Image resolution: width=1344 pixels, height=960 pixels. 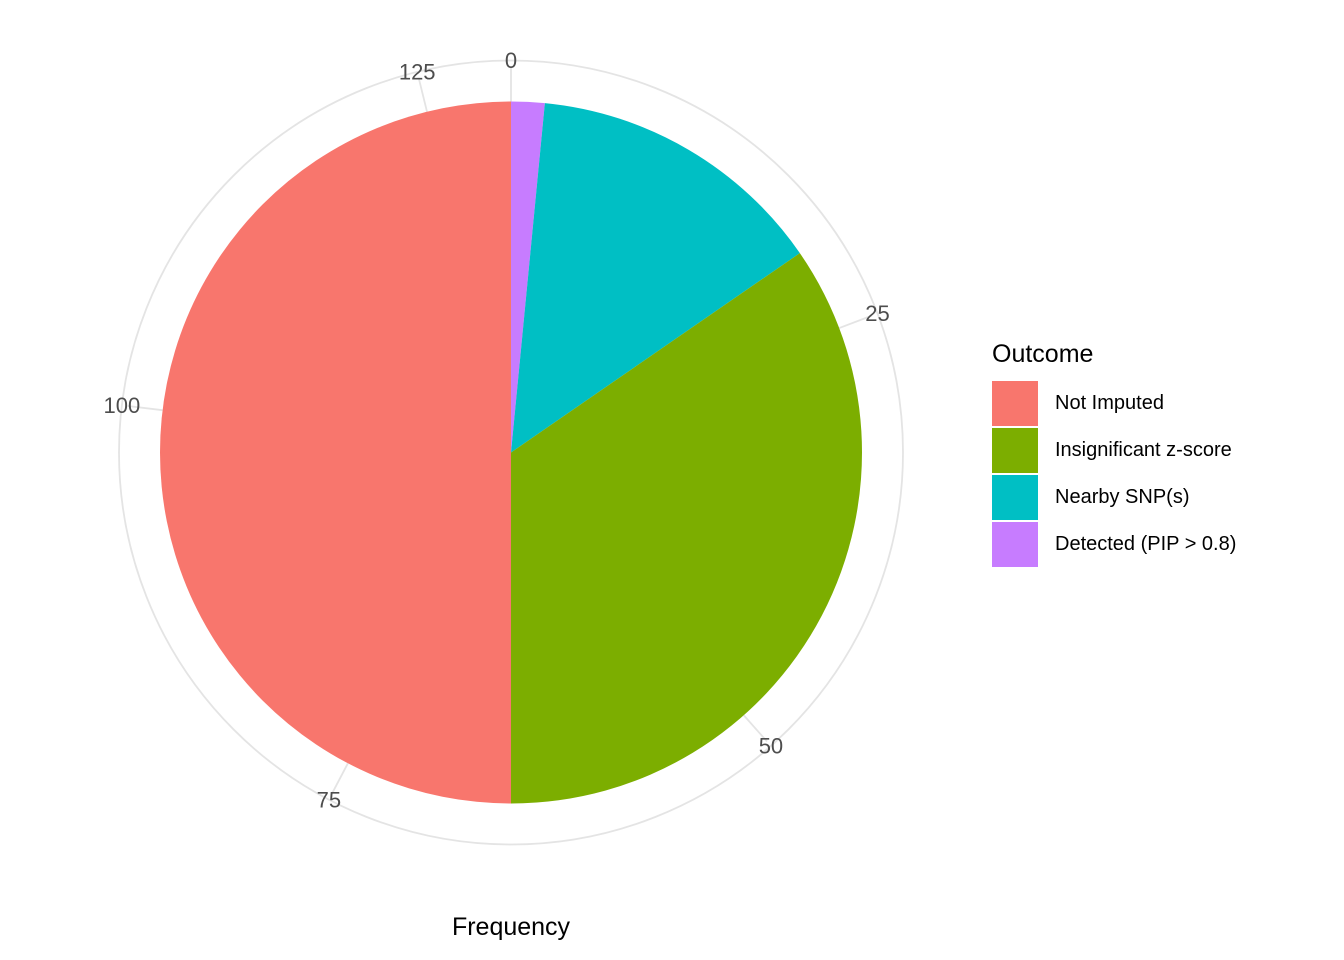 What do you see at coordinates (1109, 403) in the screenshot?
I see `legend-label: Not Imputed` at bounding box center [1109, 403].